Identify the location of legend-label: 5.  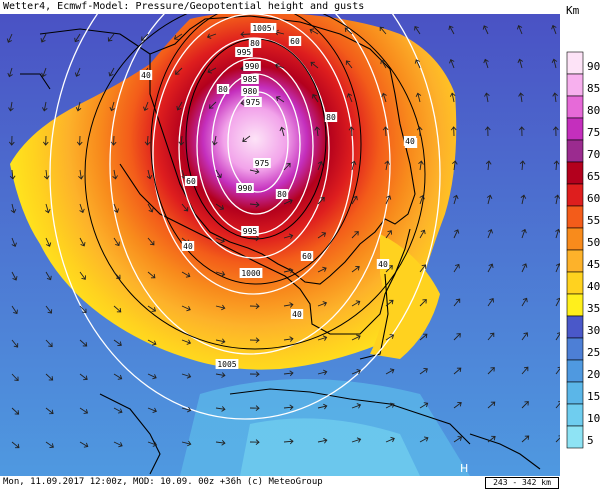
(590, 440).